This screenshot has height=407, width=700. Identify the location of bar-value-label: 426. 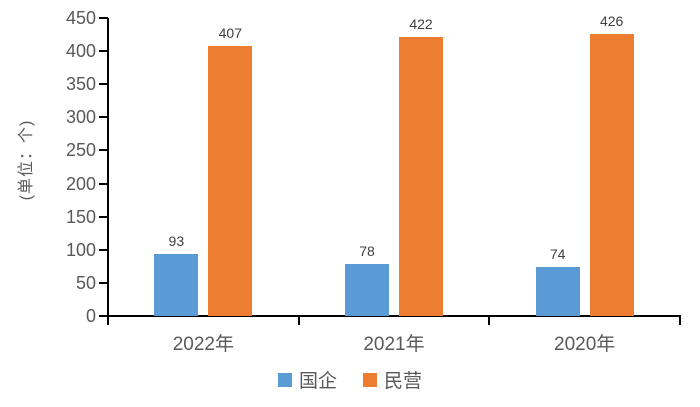
(611, 20).